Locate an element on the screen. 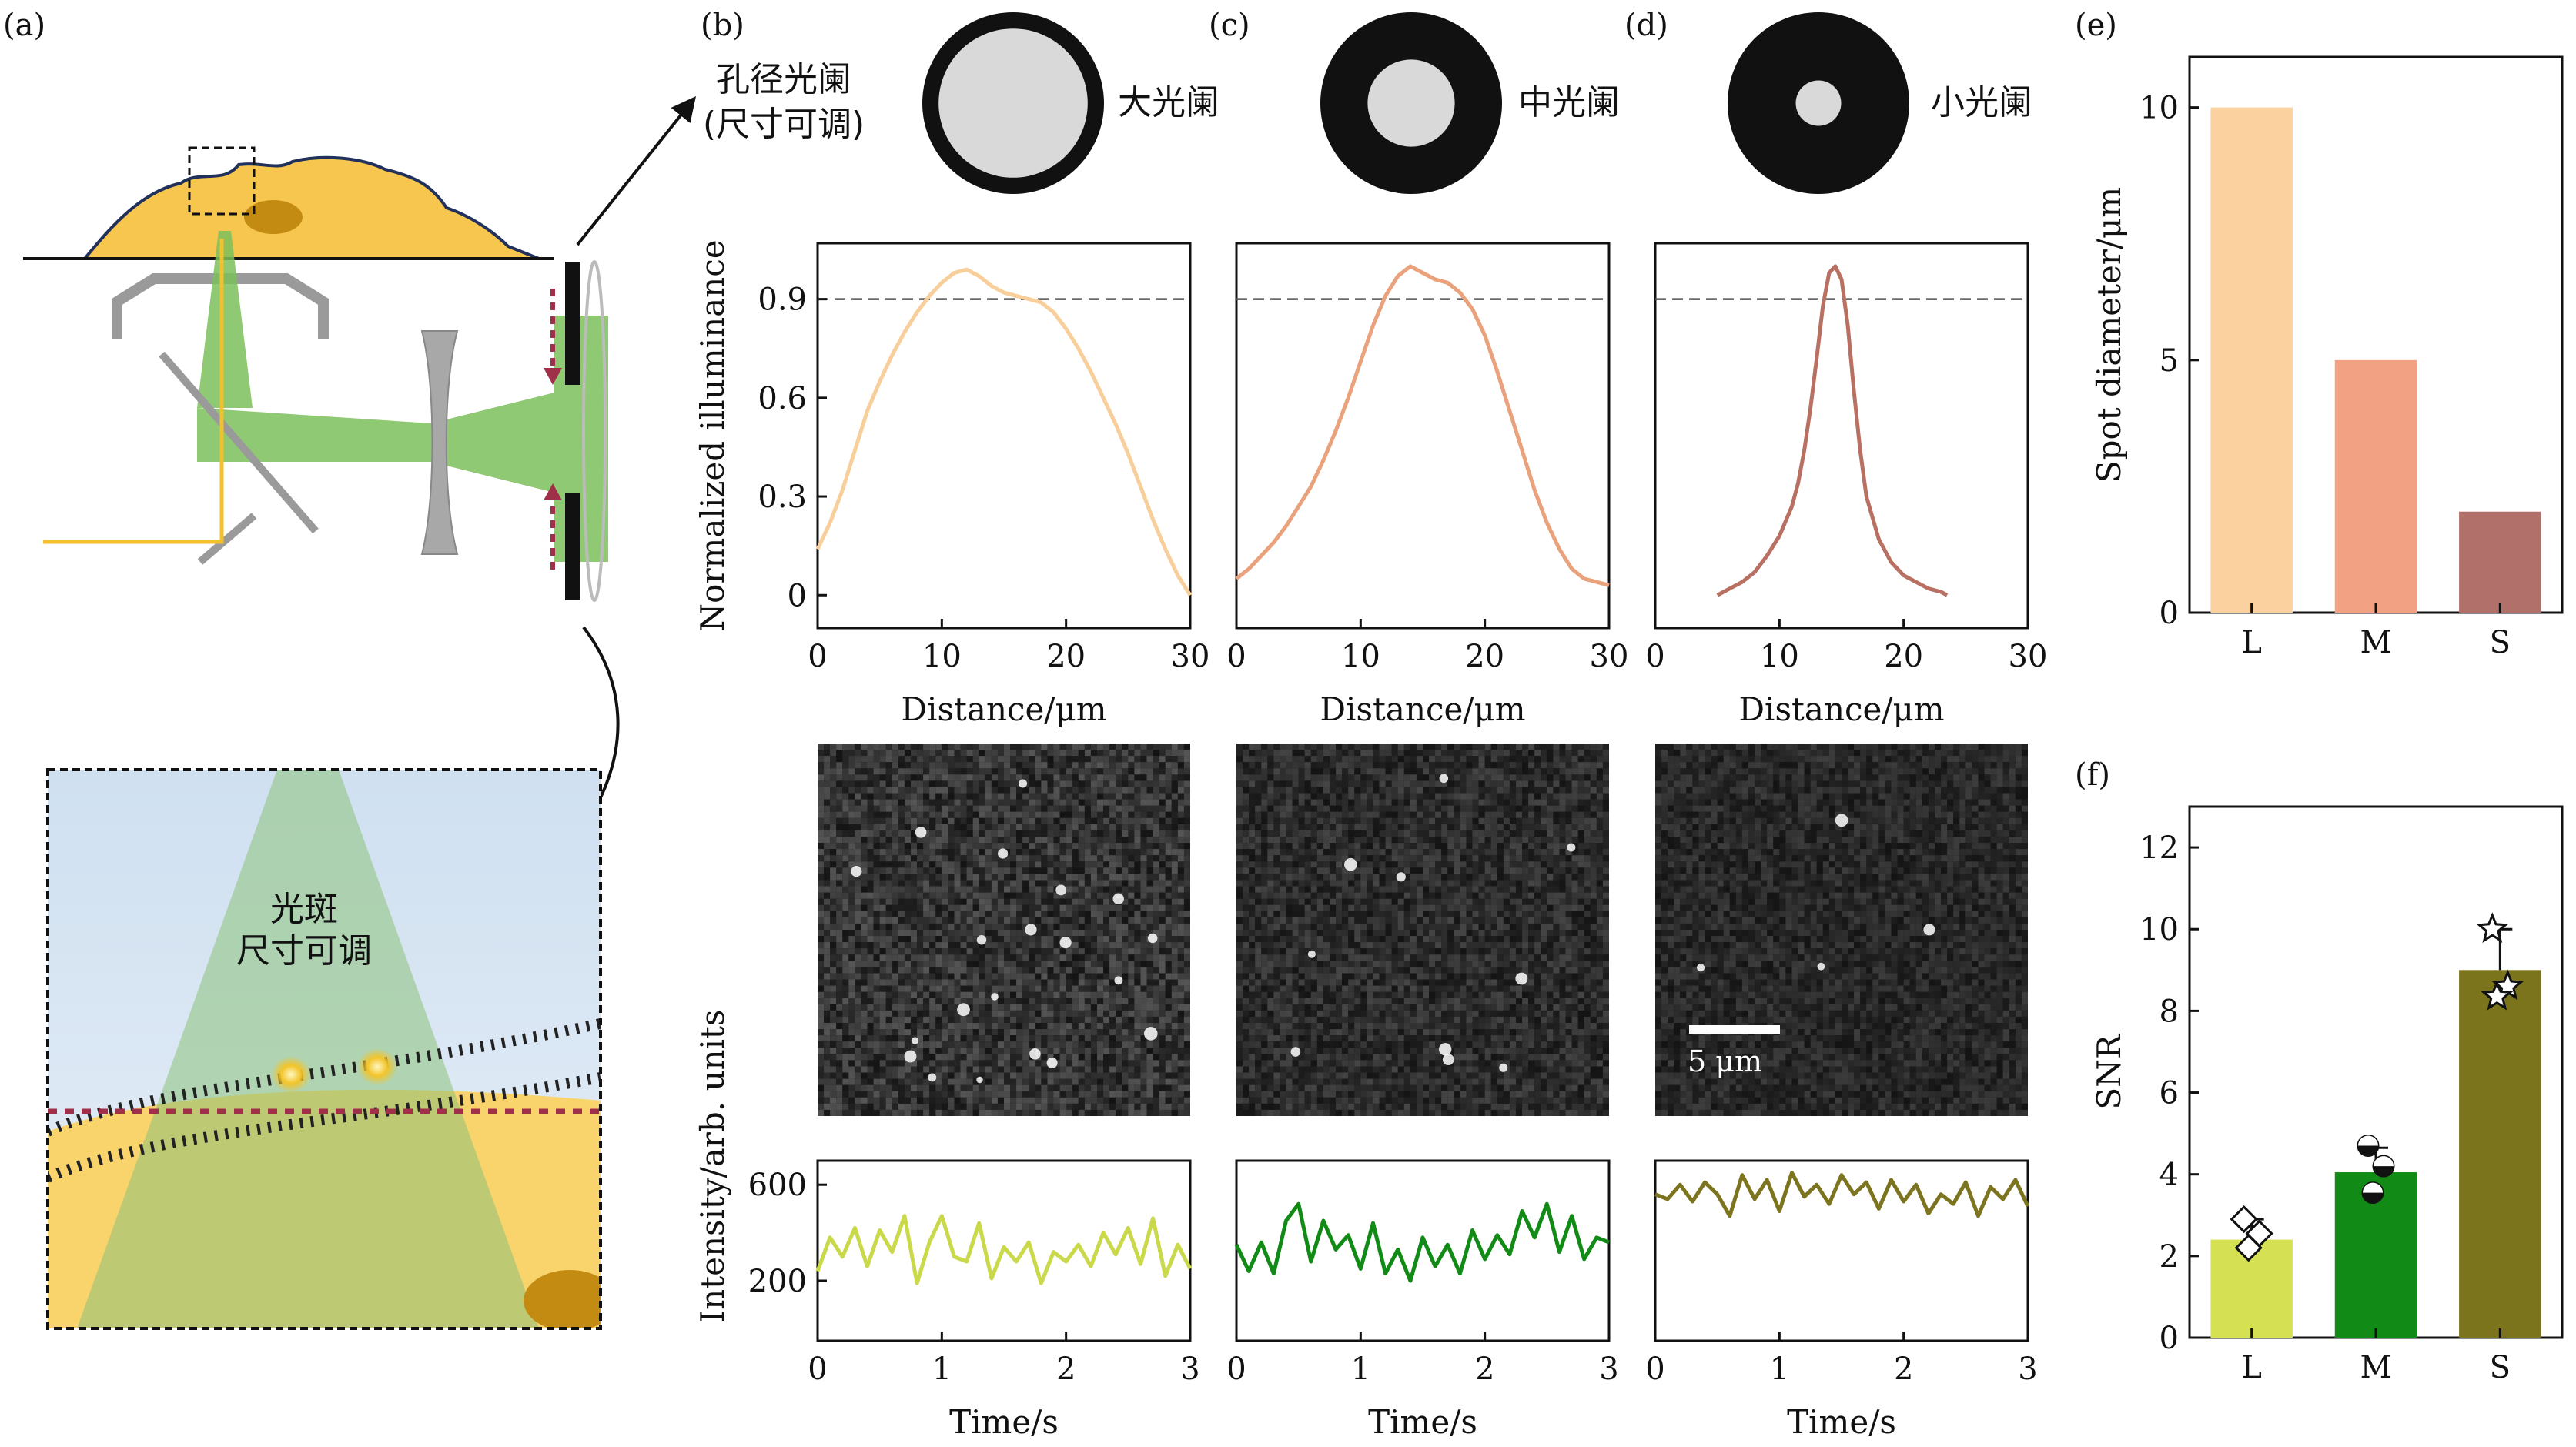 This screenshot has height=1447, width=2576. x-tick-label-d-0: 0 is located at coordinates (1655, 656).